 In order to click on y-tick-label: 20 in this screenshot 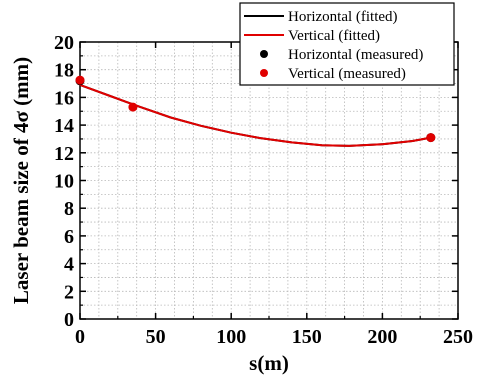, I will do `click(64, 43)`.